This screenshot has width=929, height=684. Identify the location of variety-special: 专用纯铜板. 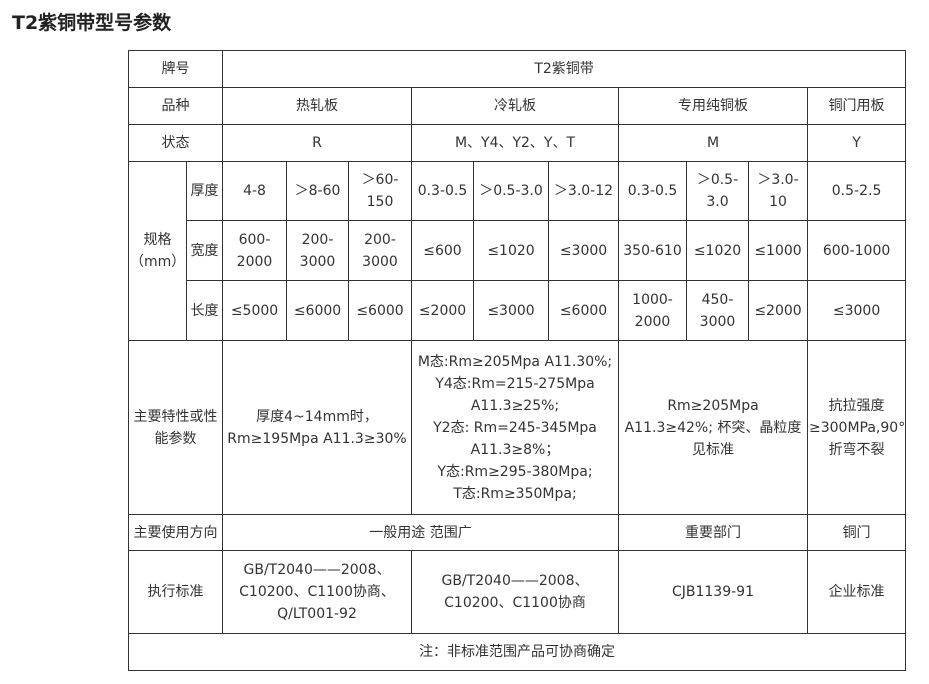
(713, 106).